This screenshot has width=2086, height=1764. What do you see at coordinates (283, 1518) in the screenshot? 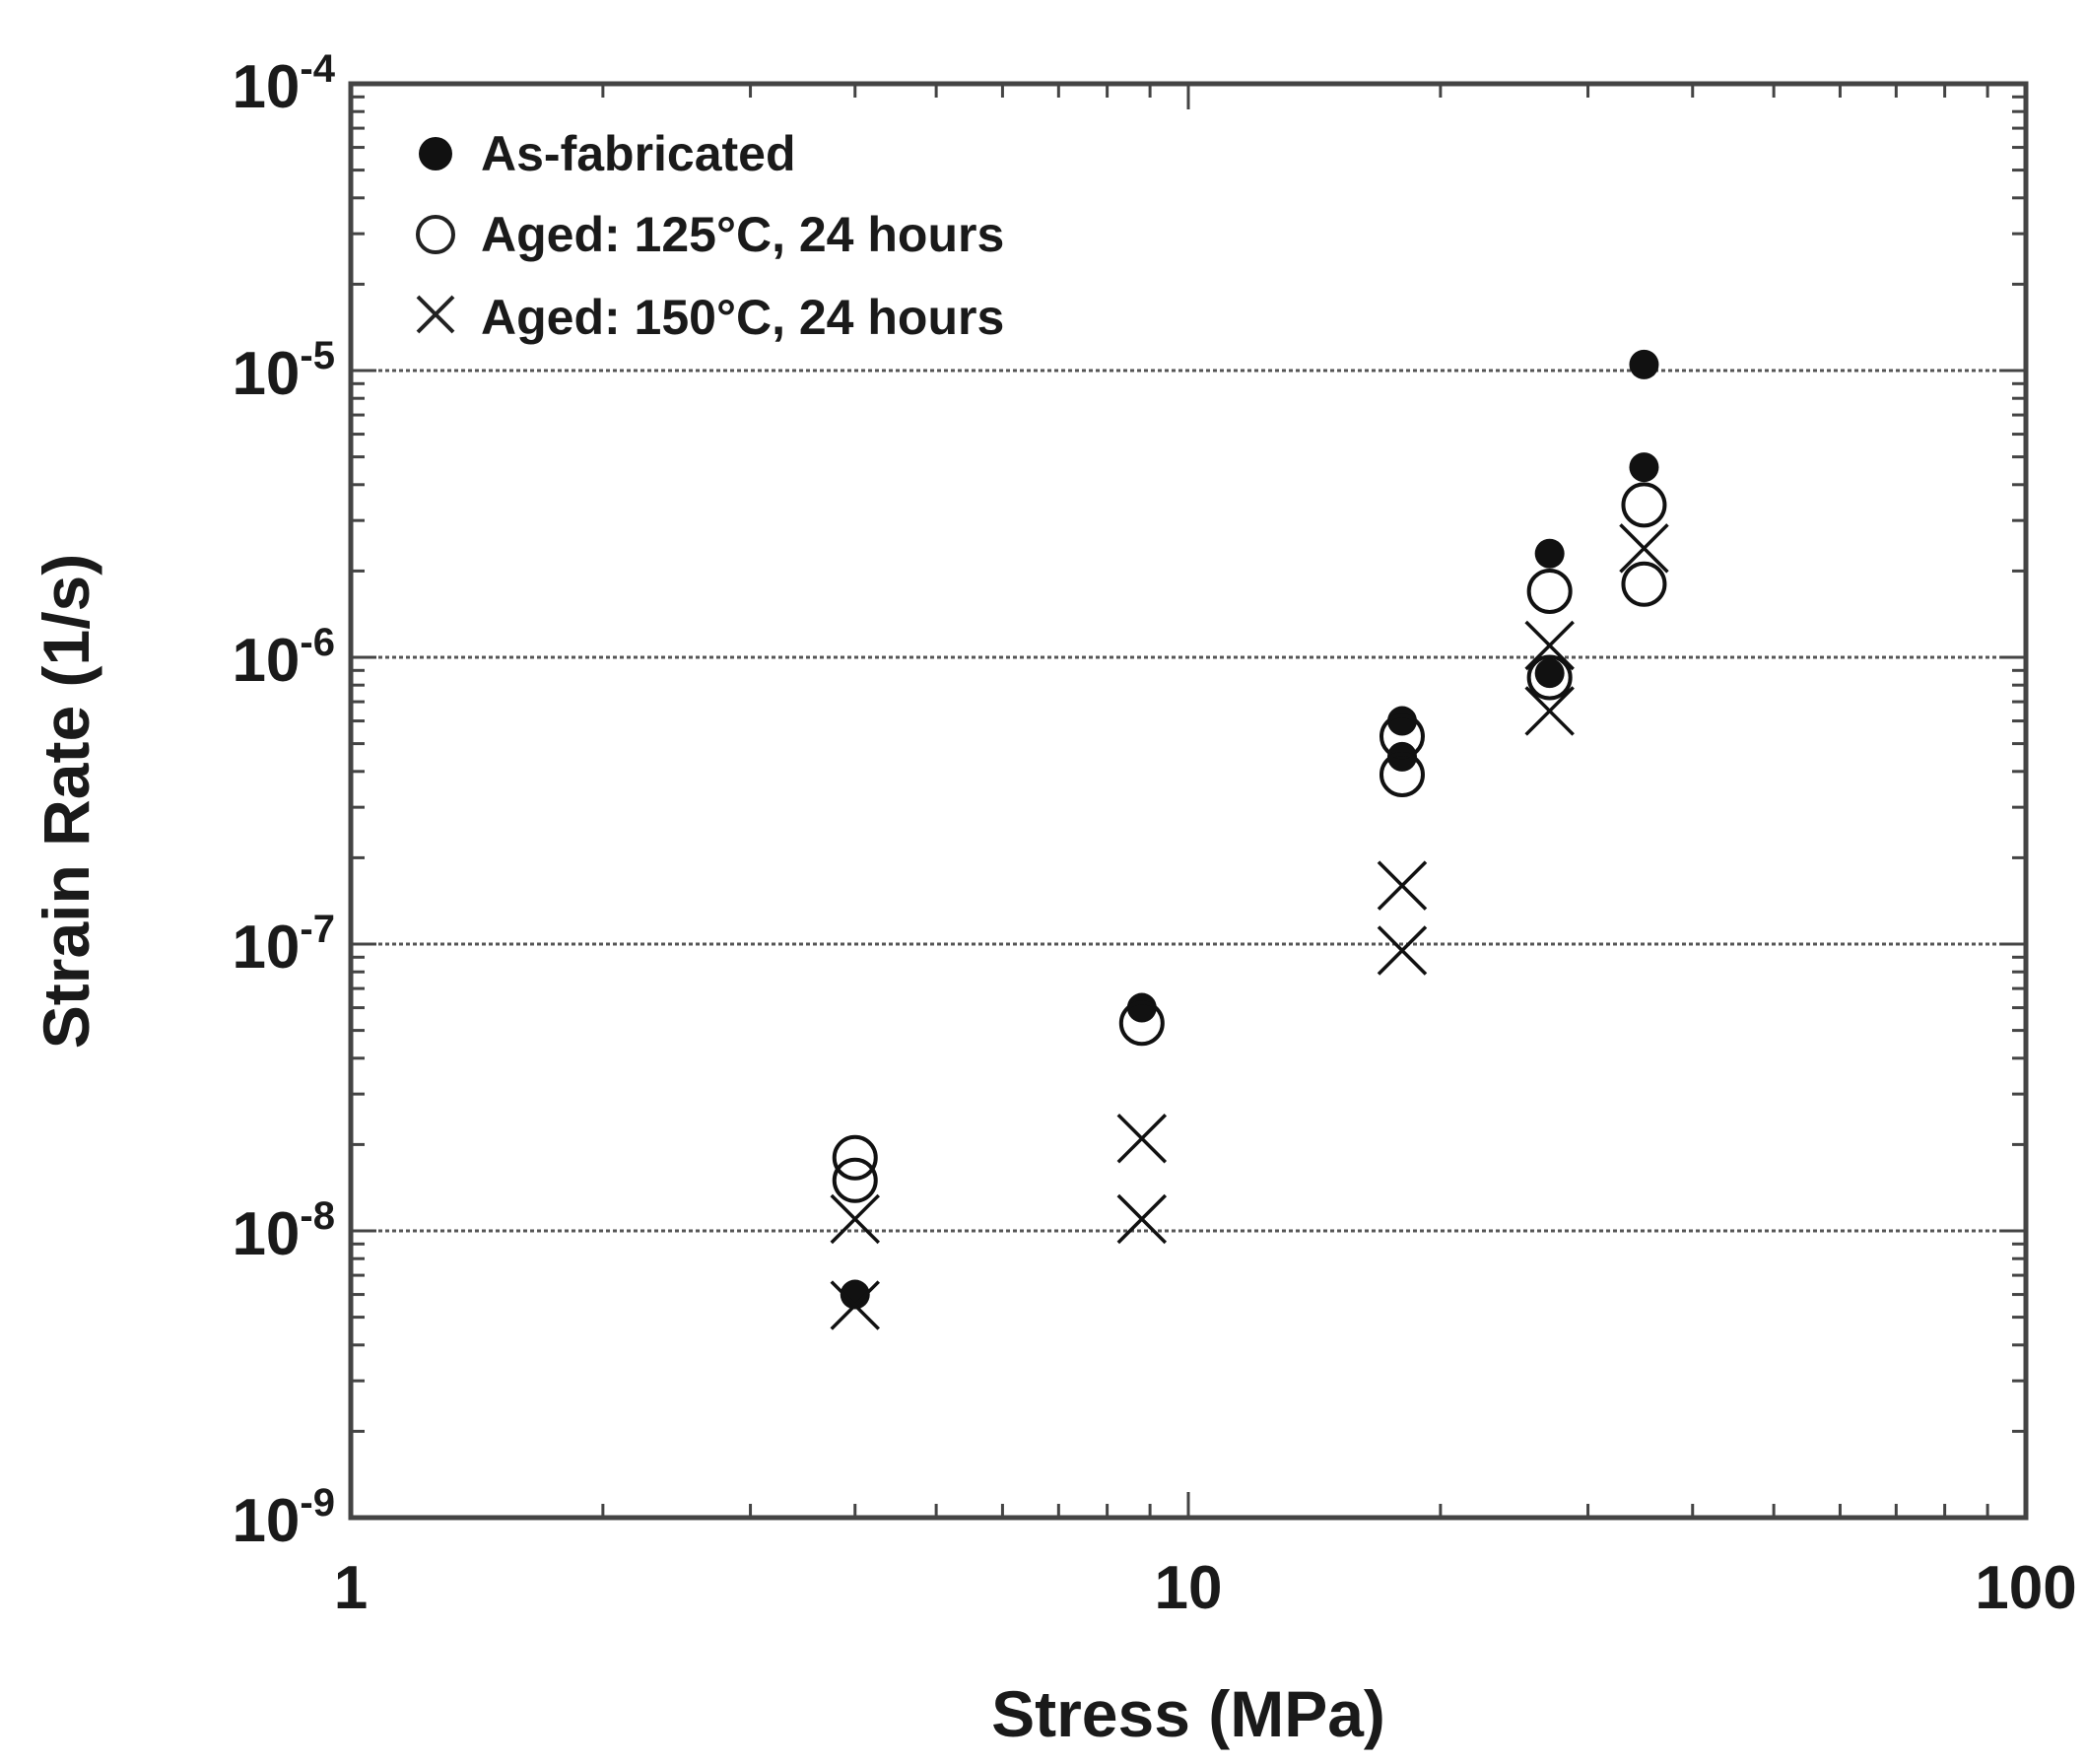
I see `y-tick-label: 10⁻⁹` at bounding box center [283, 1518].